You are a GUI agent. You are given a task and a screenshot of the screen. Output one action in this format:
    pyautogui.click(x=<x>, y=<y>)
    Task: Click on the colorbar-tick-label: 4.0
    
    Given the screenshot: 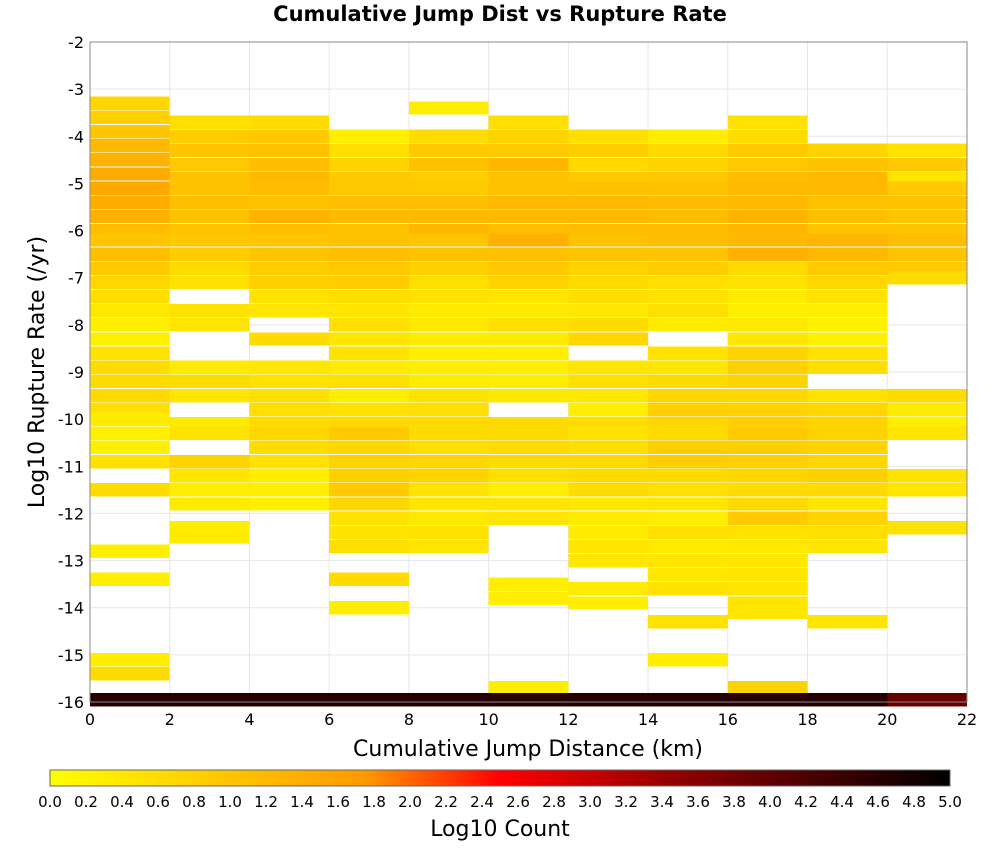 What is the action you would take?
    pyautogui.click(x=770, y=802)
    